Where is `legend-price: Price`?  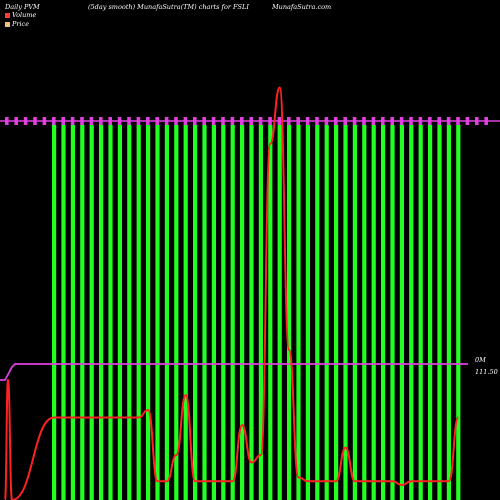 legend-price: Price is located at coordinates (17, 24).